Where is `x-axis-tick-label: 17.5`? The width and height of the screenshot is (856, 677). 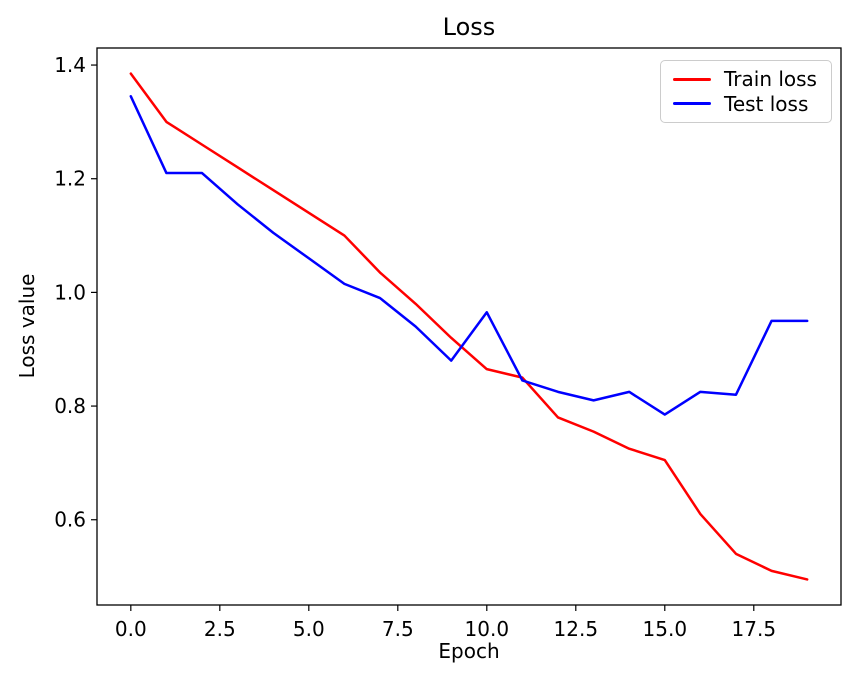 x-axis-tick-label: 17.5 is located at coordinates (754, 629).